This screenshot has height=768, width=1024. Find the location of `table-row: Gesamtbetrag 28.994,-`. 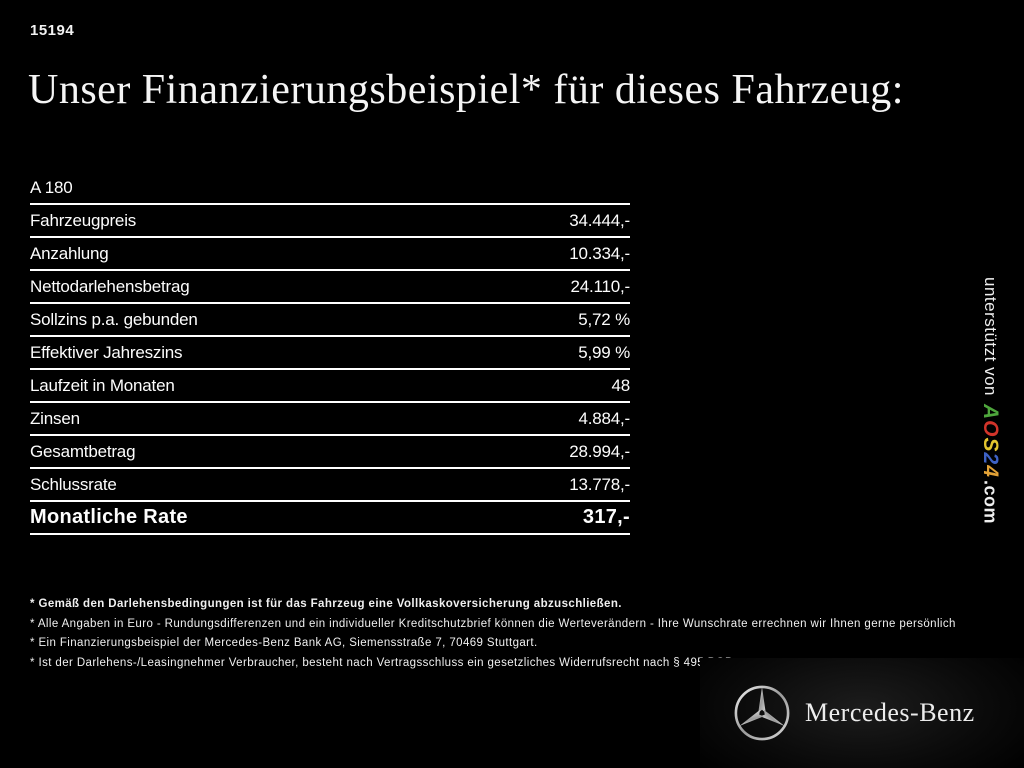

table-row: Gesamtbetrag 28.994,- is located at coordinates (330, 452).